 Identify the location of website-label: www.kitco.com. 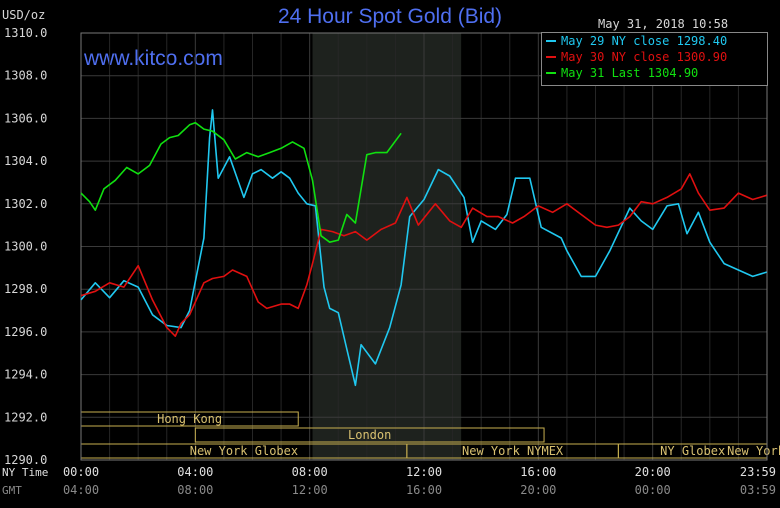
(153, 58).